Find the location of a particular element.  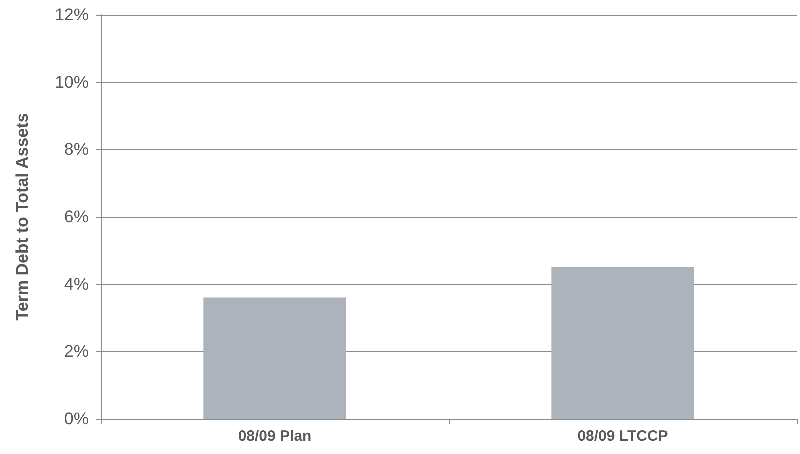

y-tick-label: 8% is located at coordinates (76, 150).